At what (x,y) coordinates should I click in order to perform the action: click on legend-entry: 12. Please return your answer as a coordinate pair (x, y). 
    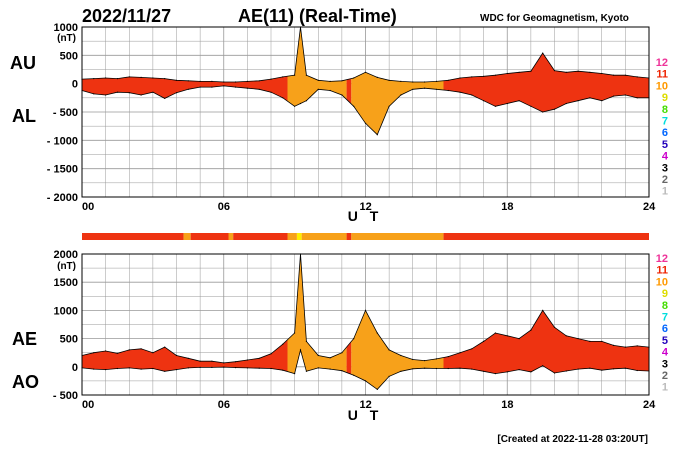
    Looking at the image, I should click on (662, 63).